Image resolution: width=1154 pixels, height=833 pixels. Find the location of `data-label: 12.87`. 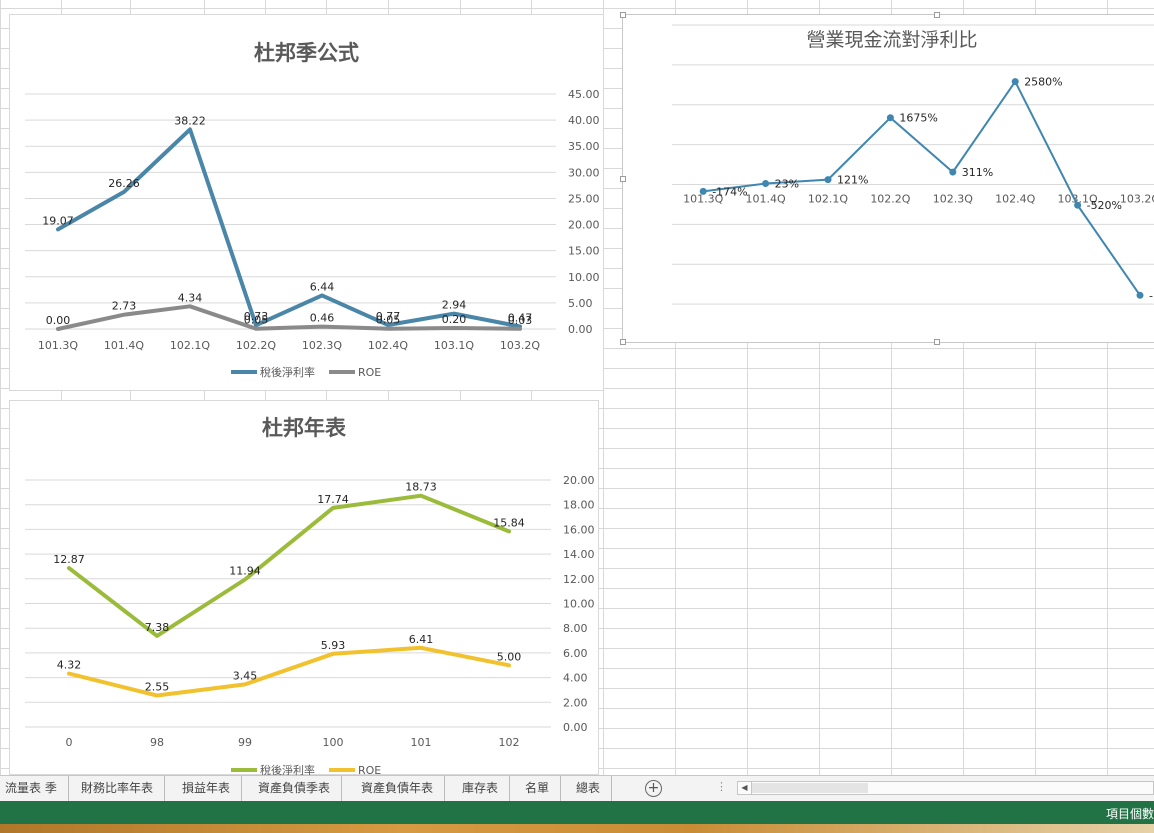

data-label: 12.87 is located at coordinates (69, 559).